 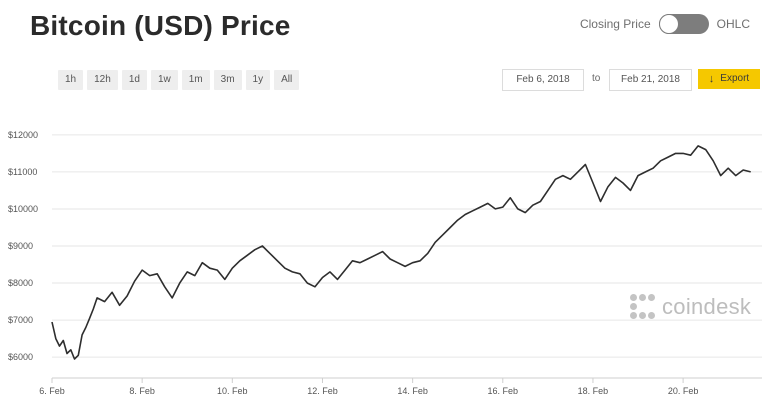 I want to click on range-button-12h: 12h, so click(x=102, y=80).